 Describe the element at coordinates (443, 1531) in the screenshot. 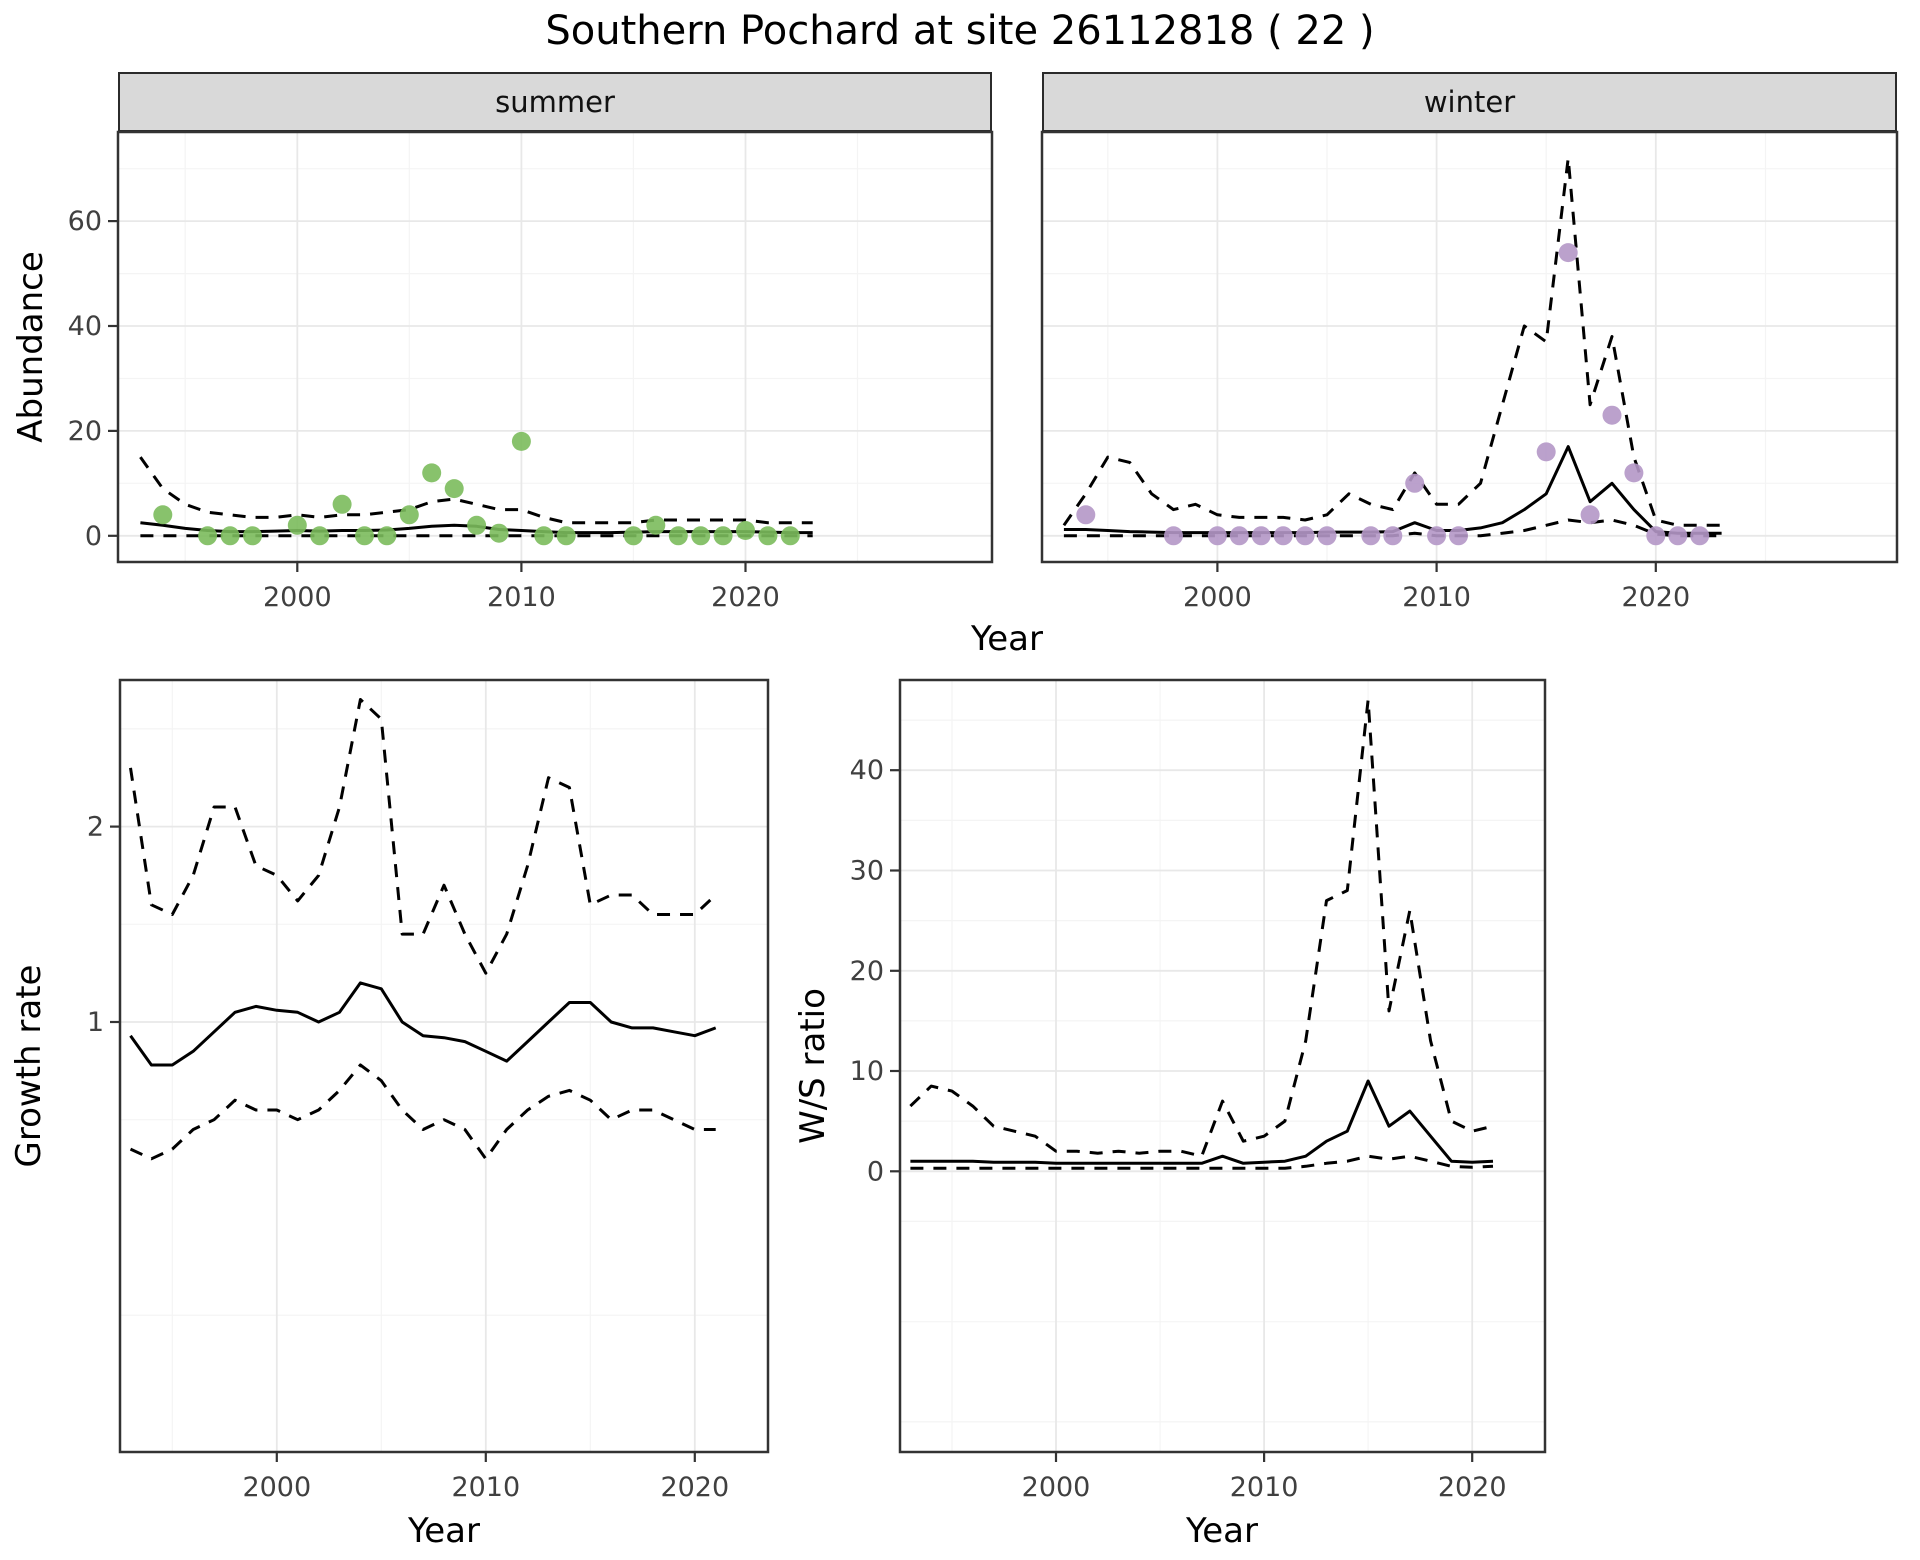

I see `year-axis-label-bottom-left: Year` at that location.